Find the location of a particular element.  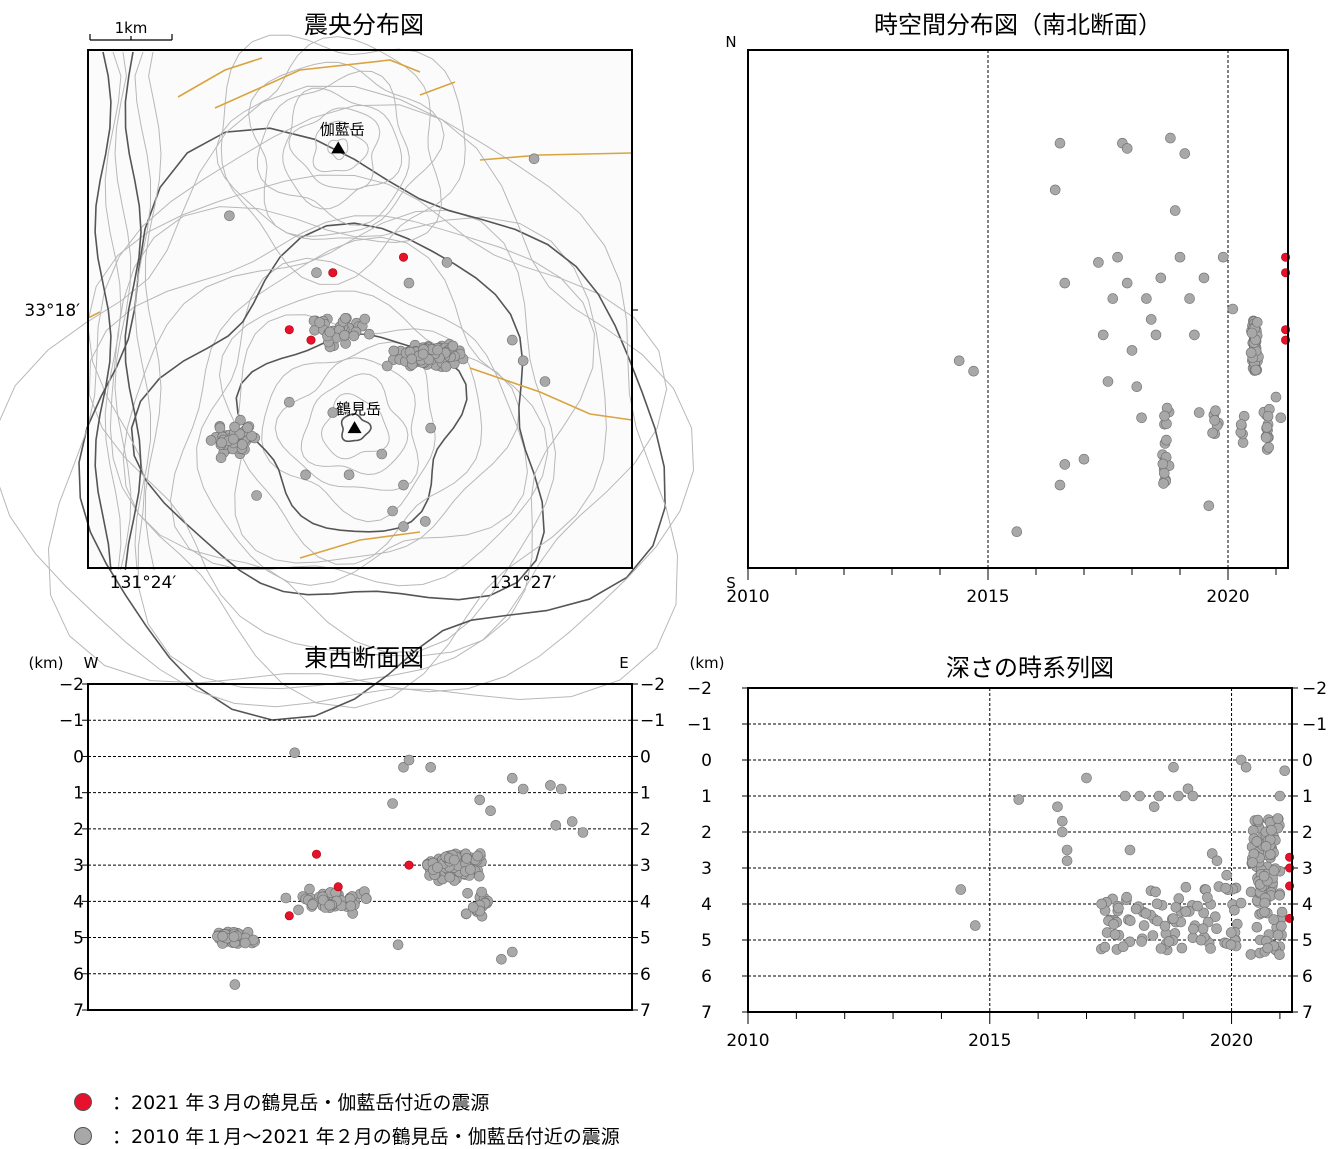

x-tick-label: 2015 is located at coordinates (987, 597).